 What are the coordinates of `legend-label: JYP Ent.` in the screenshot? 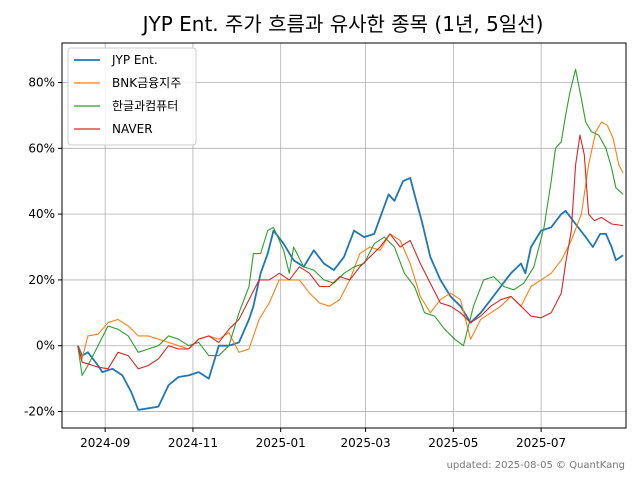 It's located at (134, 60).